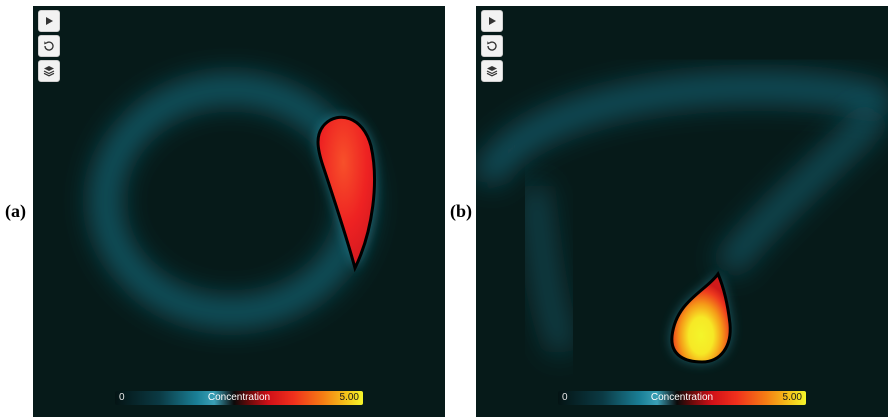  Describe the element at coordinates (461, 211) in the screenshot. I see `panel-label-b: (b)` at that location.